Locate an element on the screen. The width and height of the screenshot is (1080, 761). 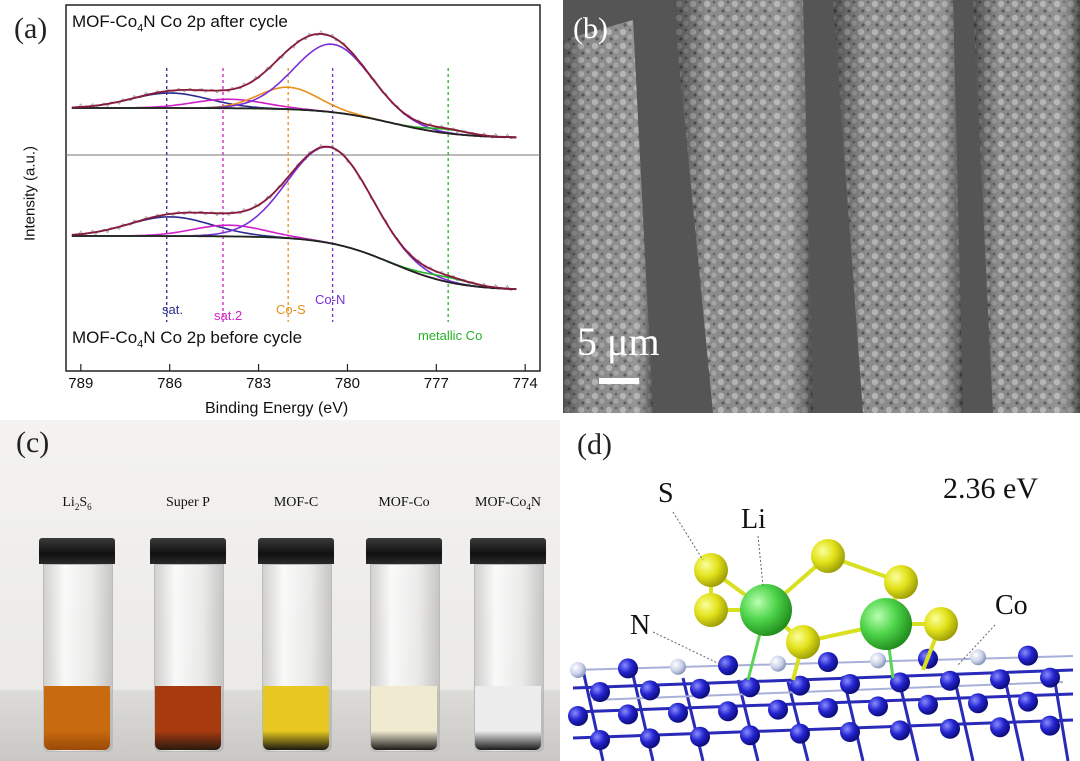
panel-a-label: (a) is located at coordinates (31, 28).